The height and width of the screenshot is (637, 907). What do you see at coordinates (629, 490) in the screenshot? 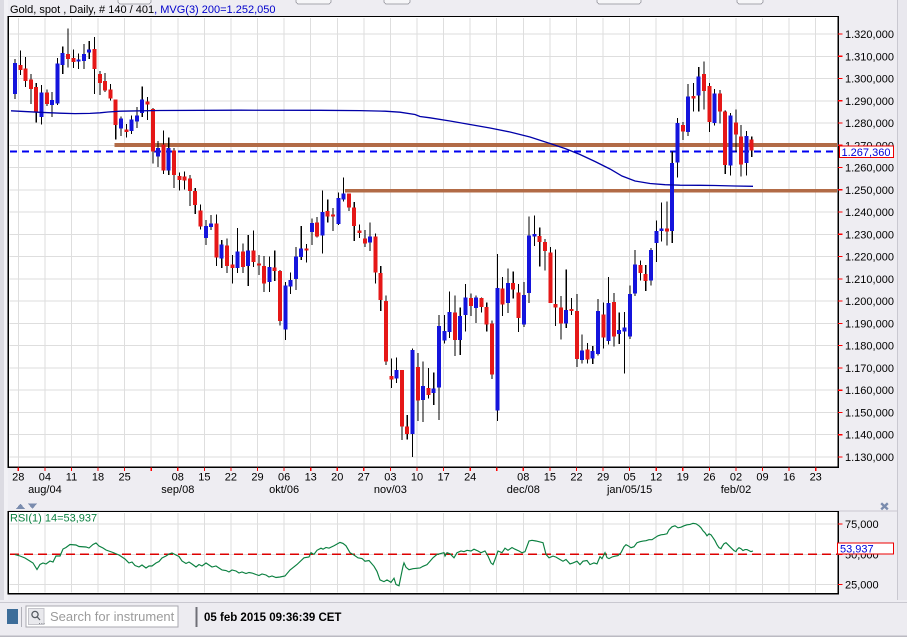
I see `svg-text: jan/05/15` at bounding box center [629, 490].